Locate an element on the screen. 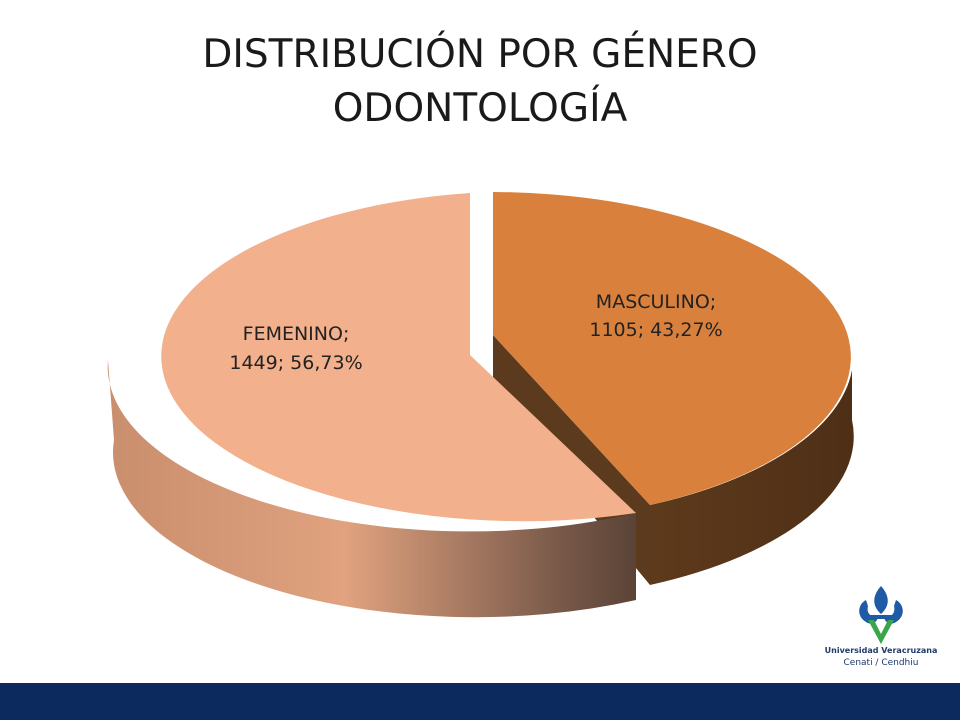 The width and height of the screenshot is (960, 720). university-logo: Universidad Veracruzana Cenati / Cendhiu is located at coordinates (881, 633).